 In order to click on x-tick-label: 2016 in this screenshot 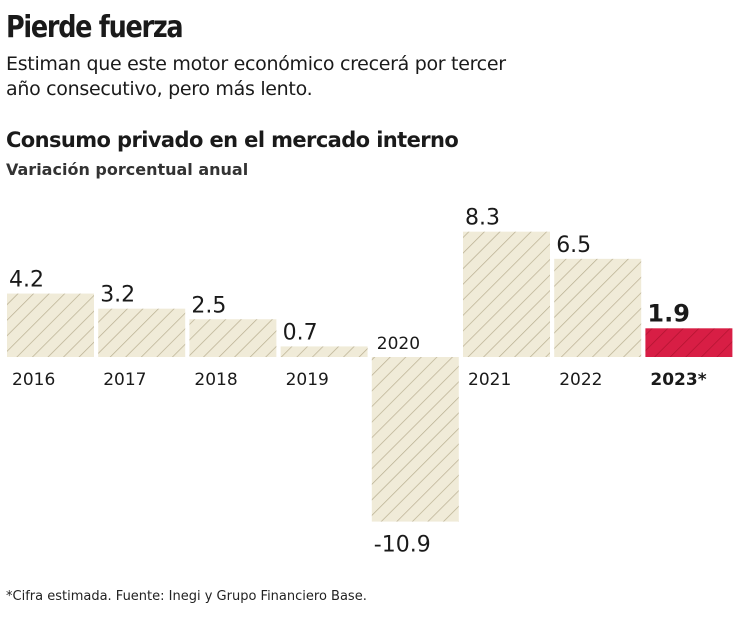, I will do `click(33, 380)`.